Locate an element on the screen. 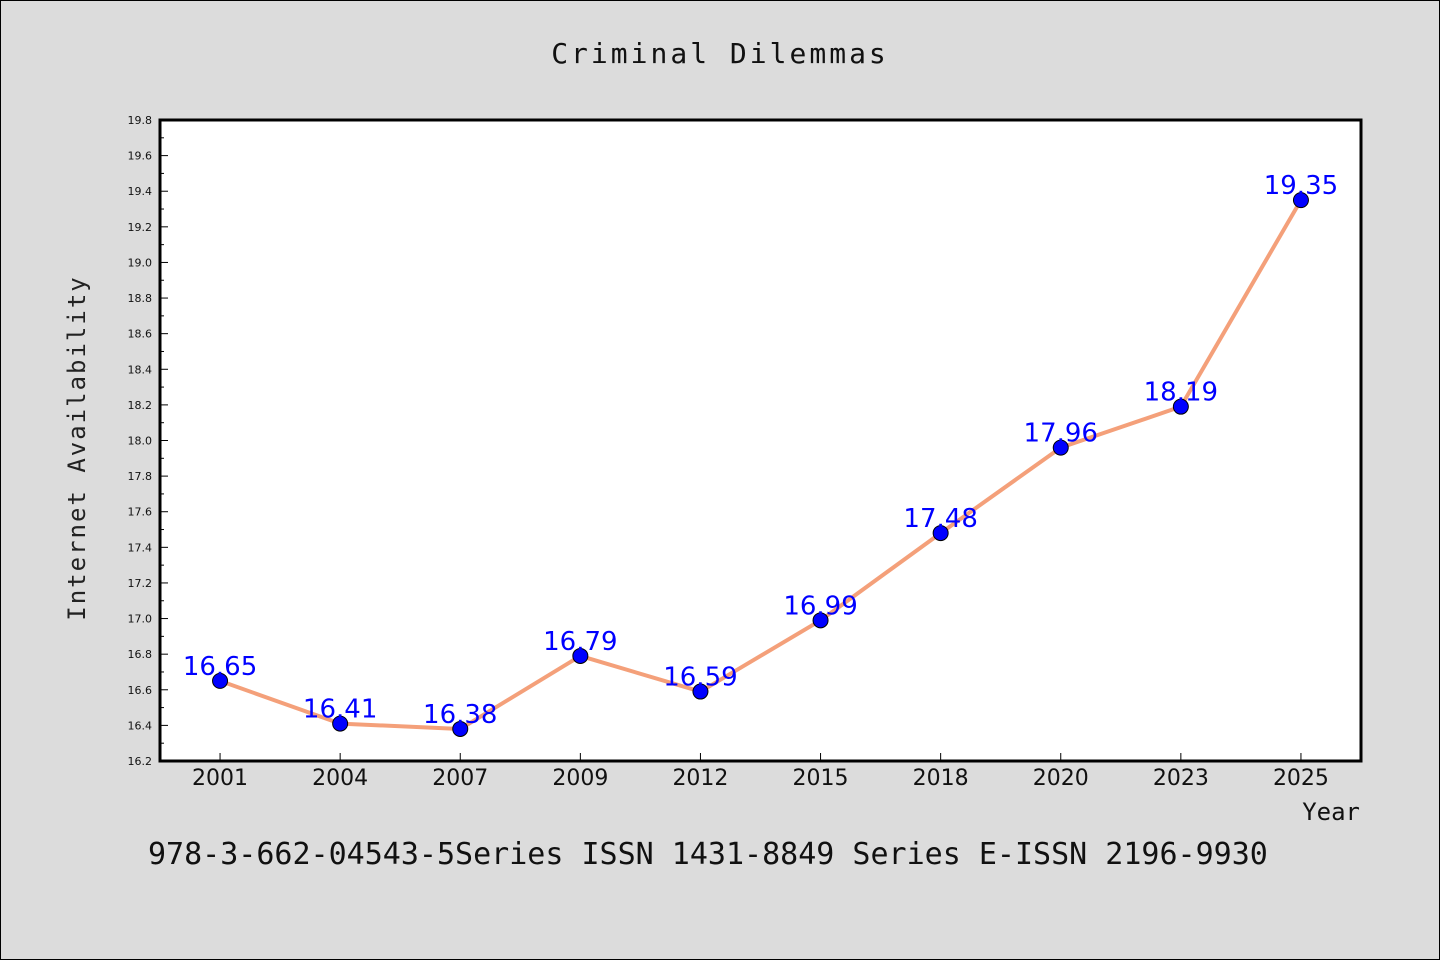  y-tick-label: 17.8 is located at coordinates (140, 476).